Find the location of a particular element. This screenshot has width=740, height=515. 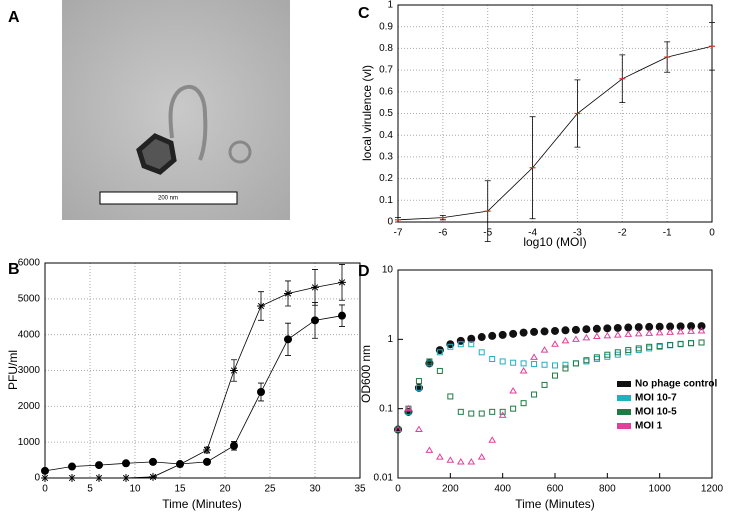

scale-bar-label: 200 nm is located at coordinates (168, 199).